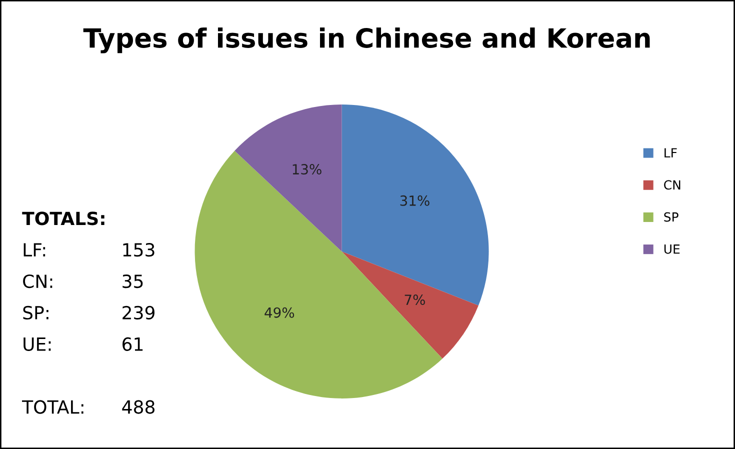 The height and width of the screenshot is (449, 735). I want to click on data-label: 7%, so click(414, 300).